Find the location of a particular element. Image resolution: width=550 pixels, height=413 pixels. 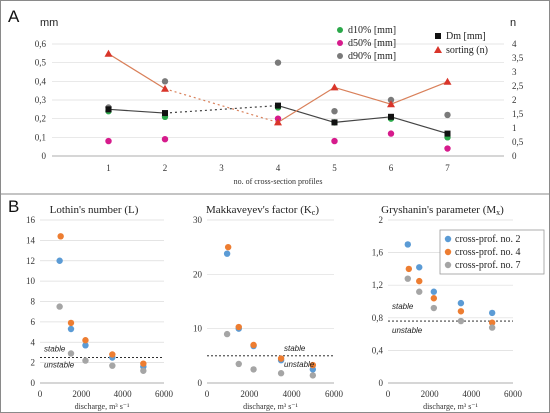

title-subscript: x is located at coordinates (498, 212).